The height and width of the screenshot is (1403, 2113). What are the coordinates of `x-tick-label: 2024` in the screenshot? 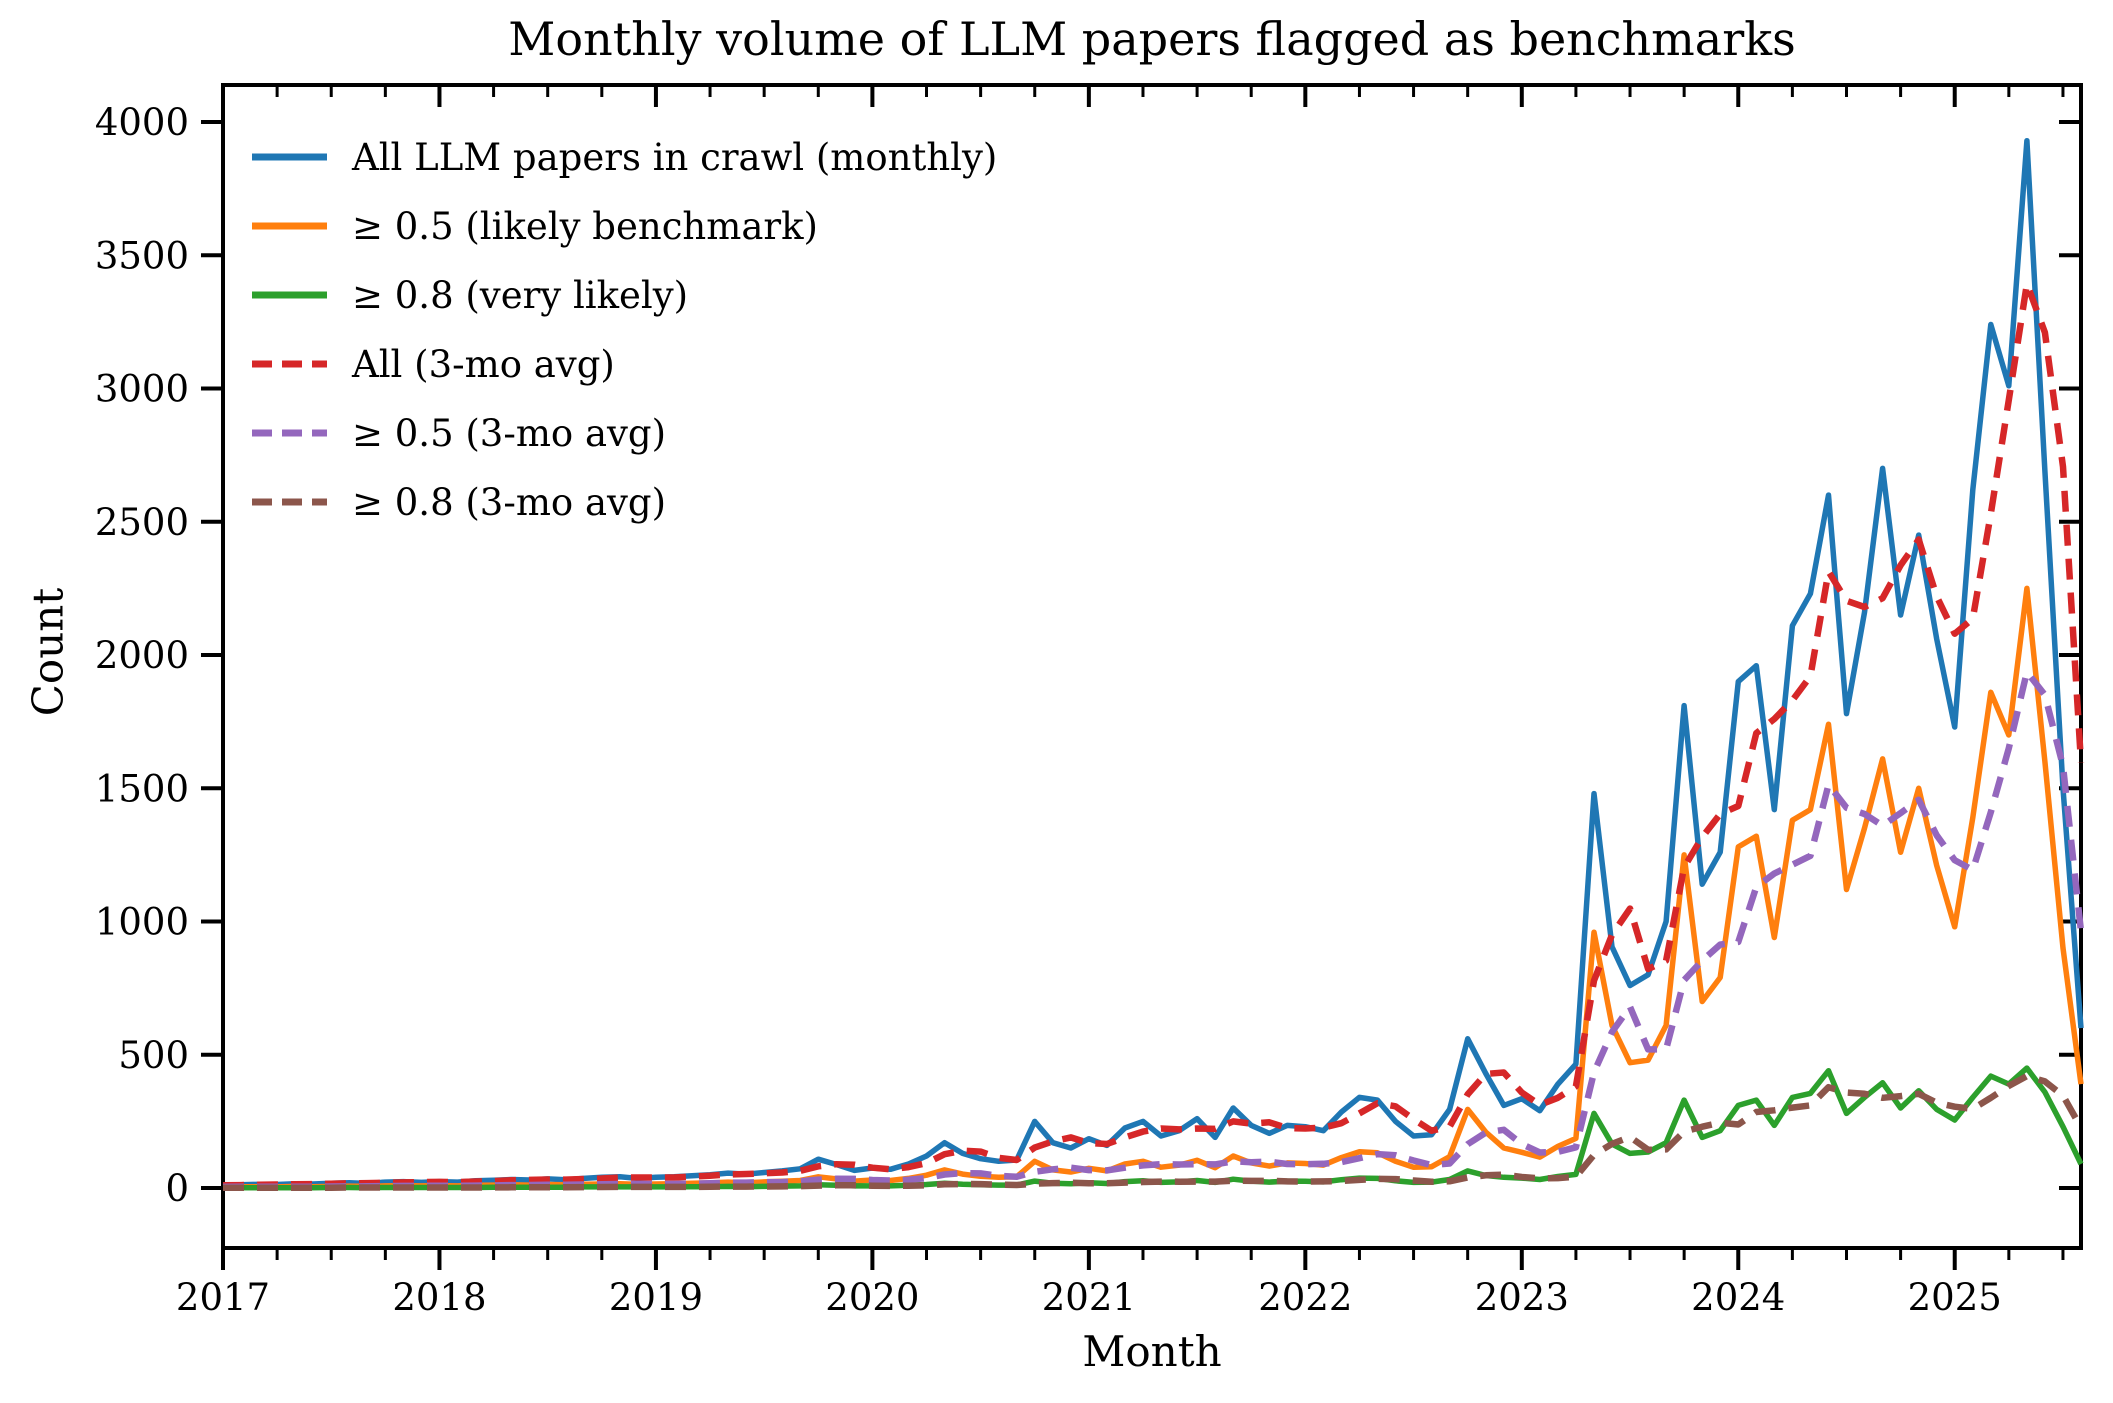 It's located at (1738, 1297).